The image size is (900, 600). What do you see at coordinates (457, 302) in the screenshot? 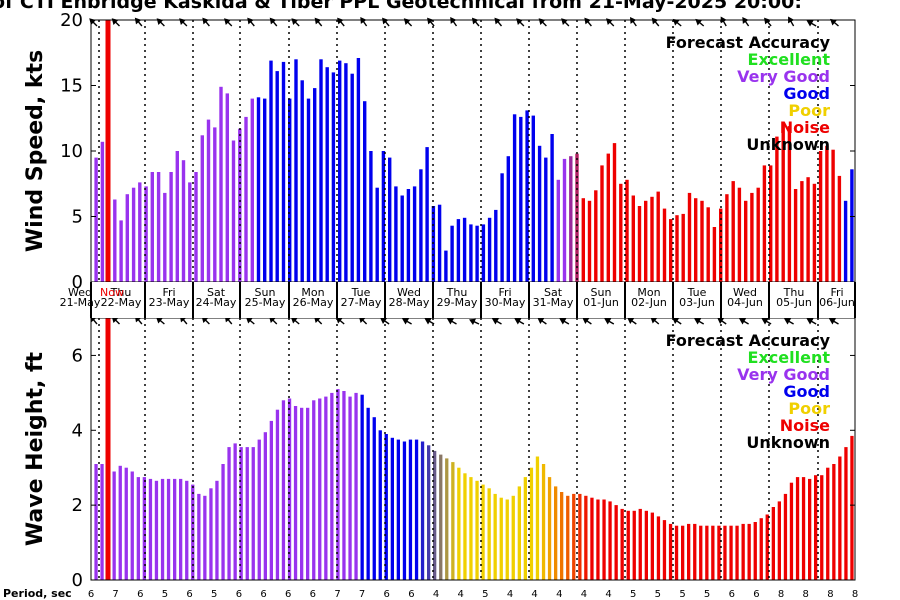
I see `date-label: 29-May` at bounding box center [457, 302].